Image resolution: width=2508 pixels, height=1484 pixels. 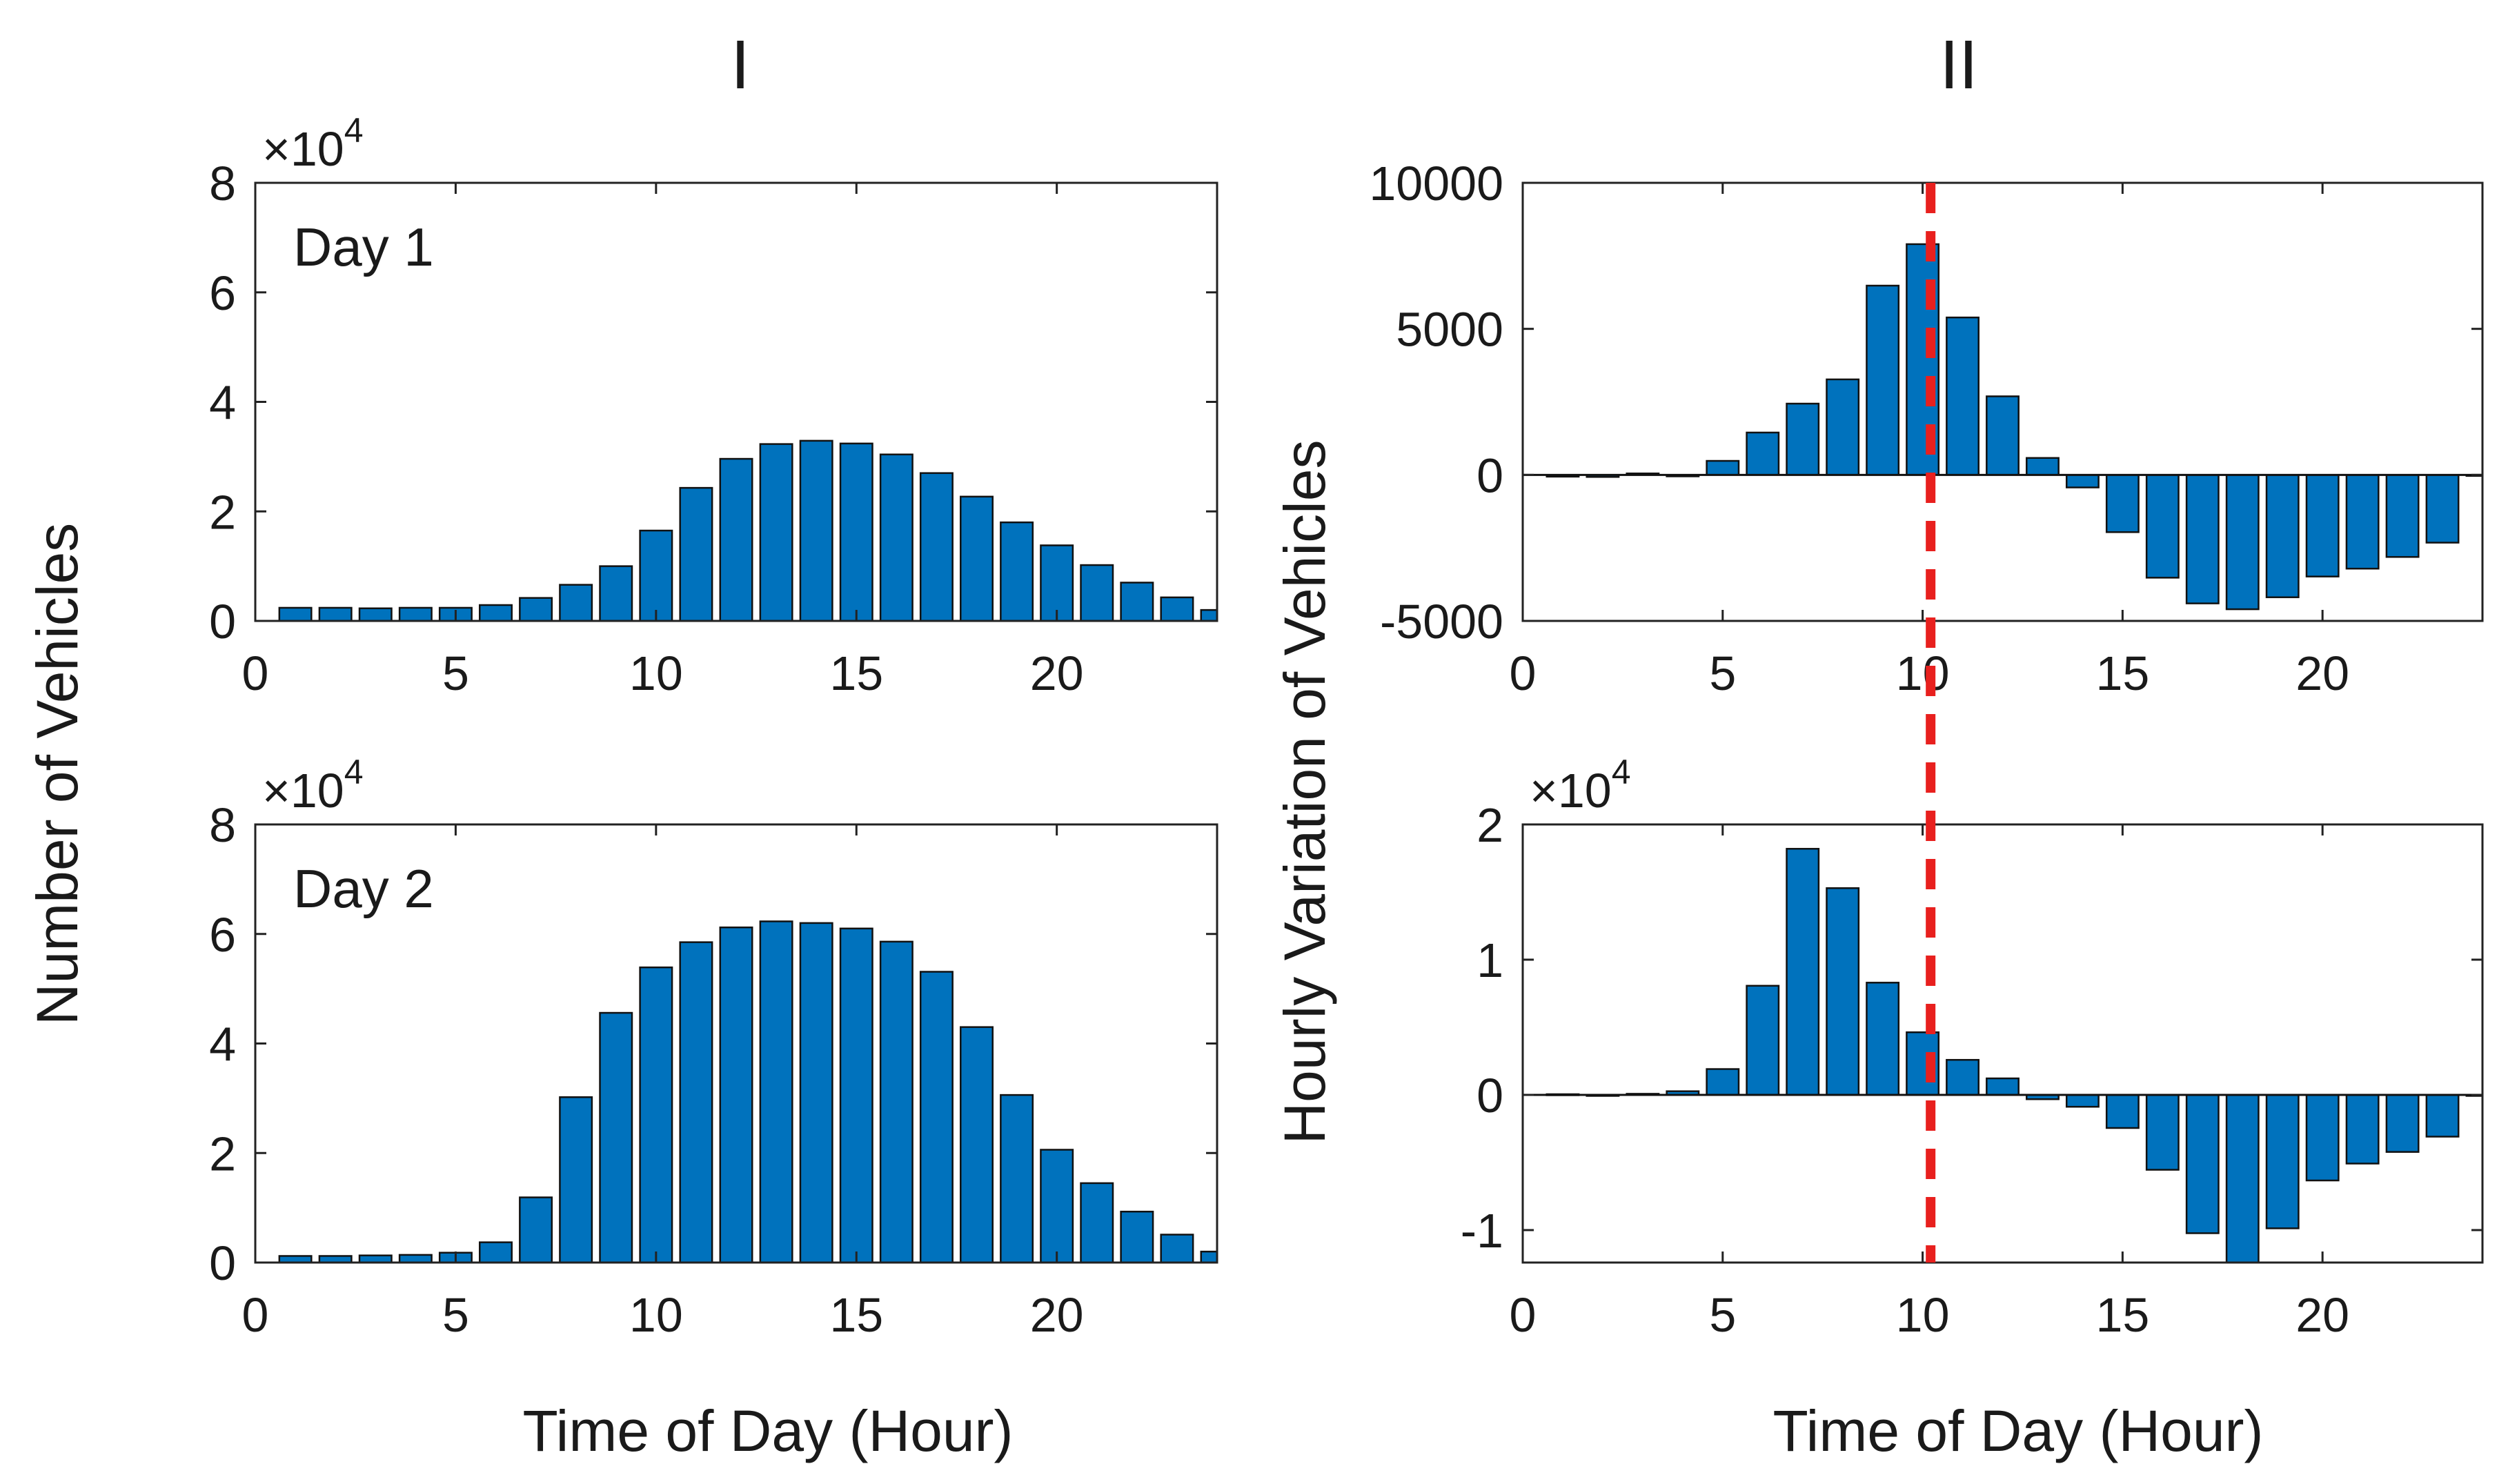 What do you see at coordinates (740, 64) in the screenshot?
I see `column-title-i: I` at bounding box center [740, 64].